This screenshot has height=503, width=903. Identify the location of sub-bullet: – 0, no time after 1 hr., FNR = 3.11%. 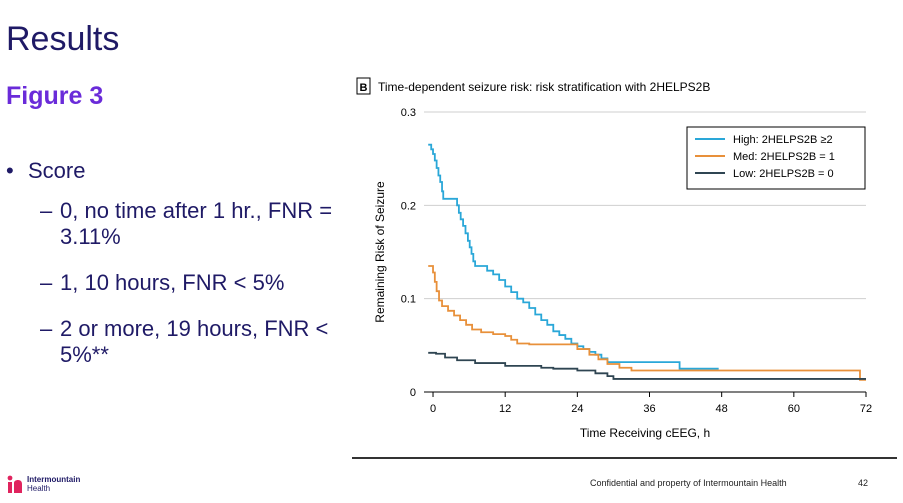
(193, 224).